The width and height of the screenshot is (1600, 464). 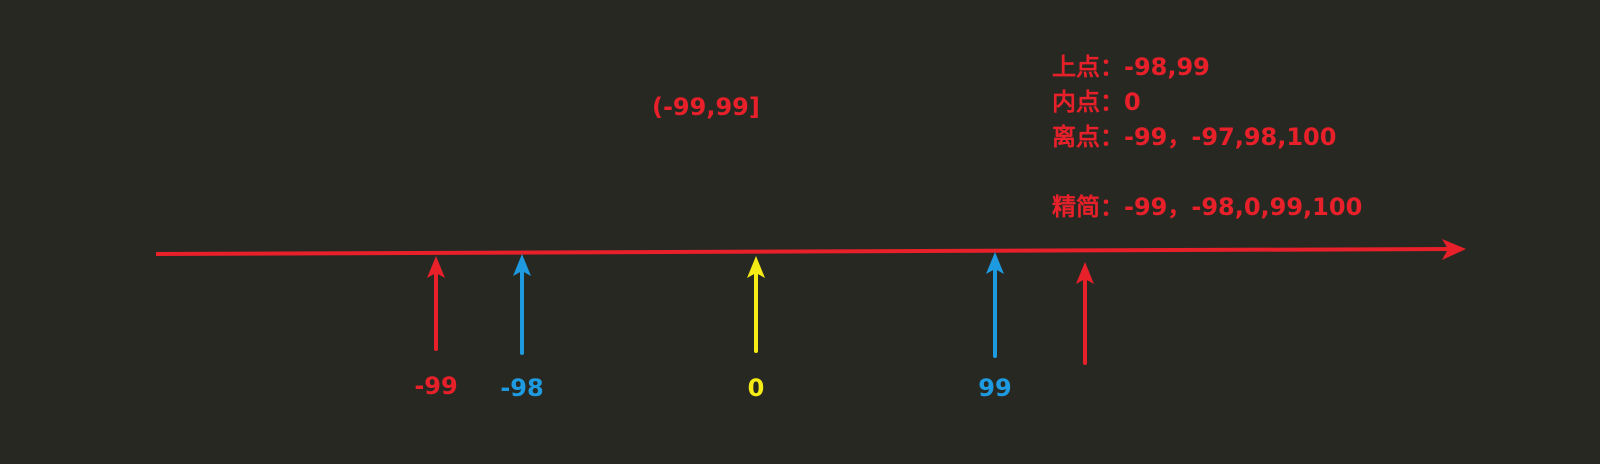 What do you see at coordinates (802, 251) in the screenshot?
I see `number-line-axis` at bounding box center [802, 251].